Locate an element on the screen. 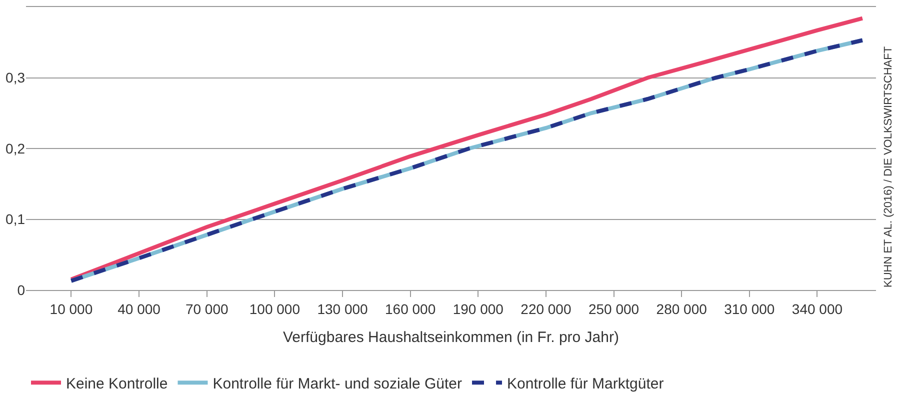 This screenshot has height=405, width=906. y-tick-label: 0 is located at coordinates (21, 290).